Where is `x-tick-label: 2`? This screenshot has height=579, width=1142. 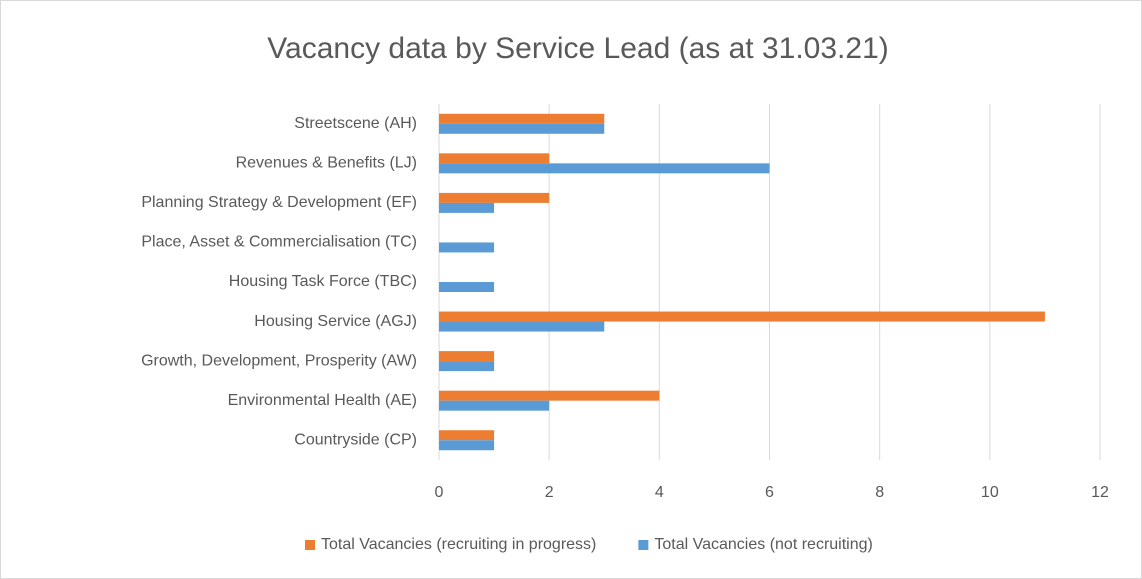
x-tick-label: 2 is located at coordinates (549, 492).